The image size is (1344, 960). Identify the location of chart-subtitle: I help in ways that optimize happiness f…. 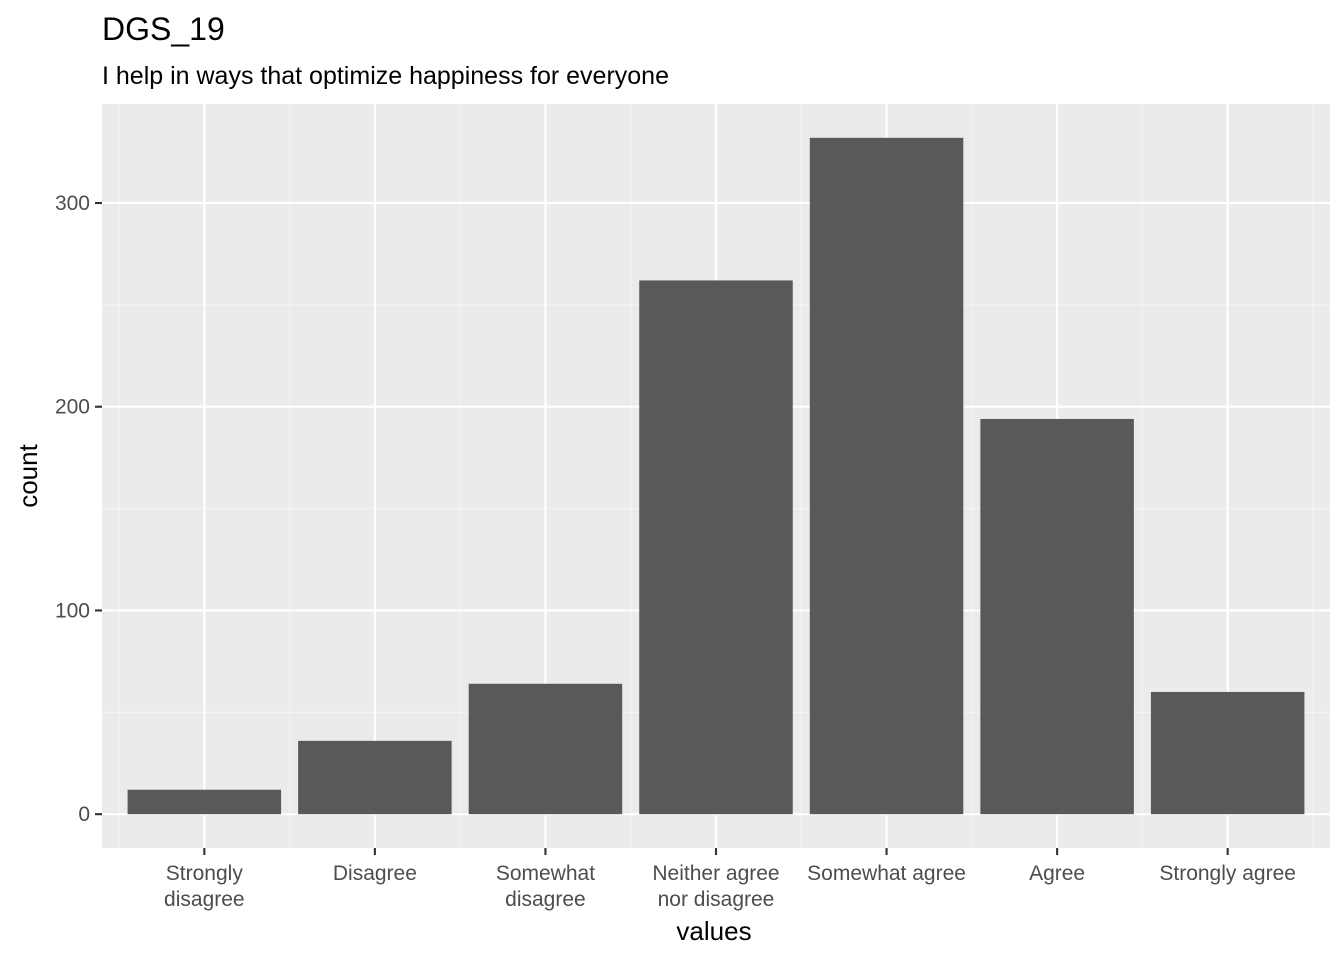
(385, 76).